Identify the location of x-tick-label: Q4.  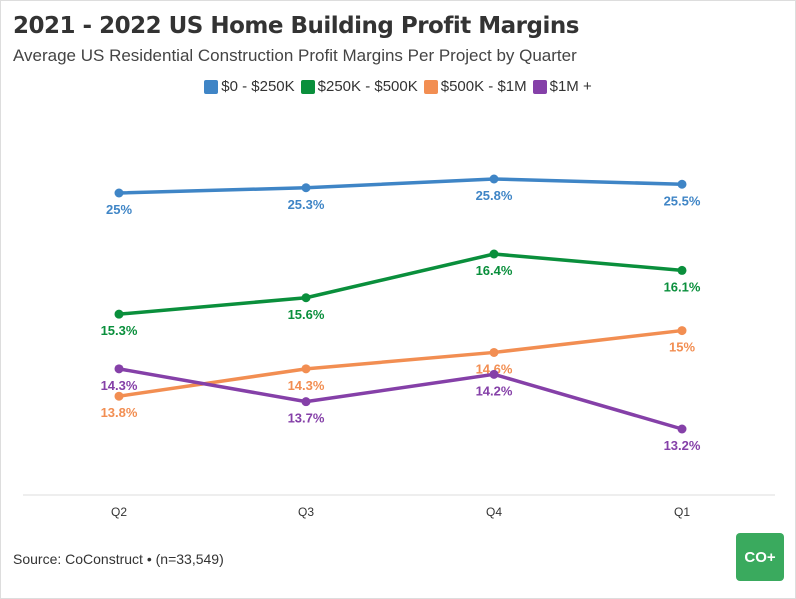
(494, 512).